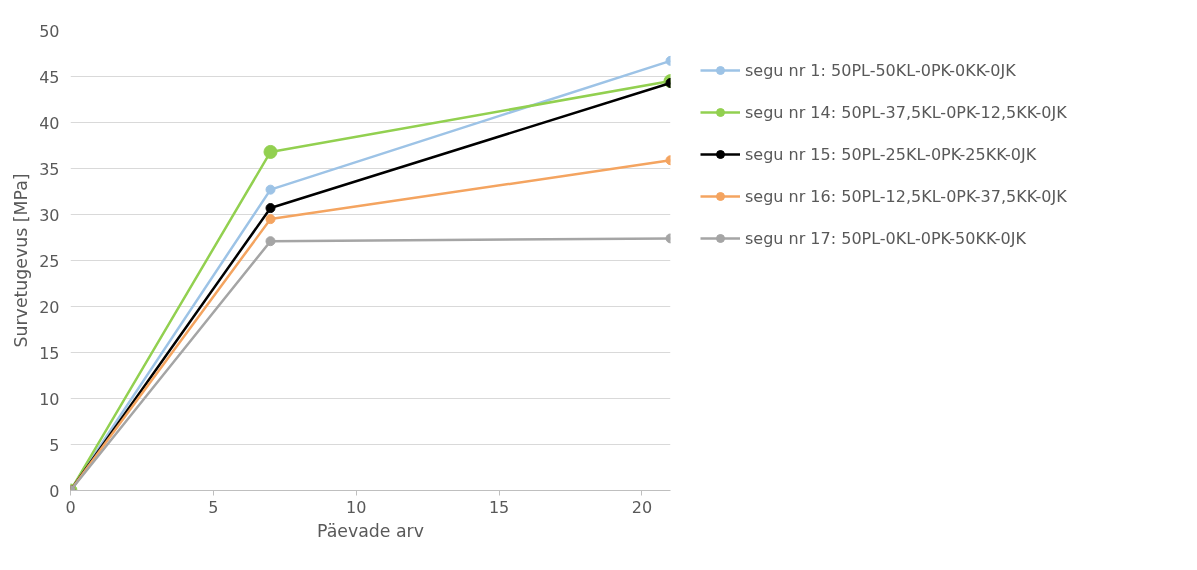 The height and width of the screenshot is (570, 1197). I want to click on y-tick-label: 30, so click(49, 215).